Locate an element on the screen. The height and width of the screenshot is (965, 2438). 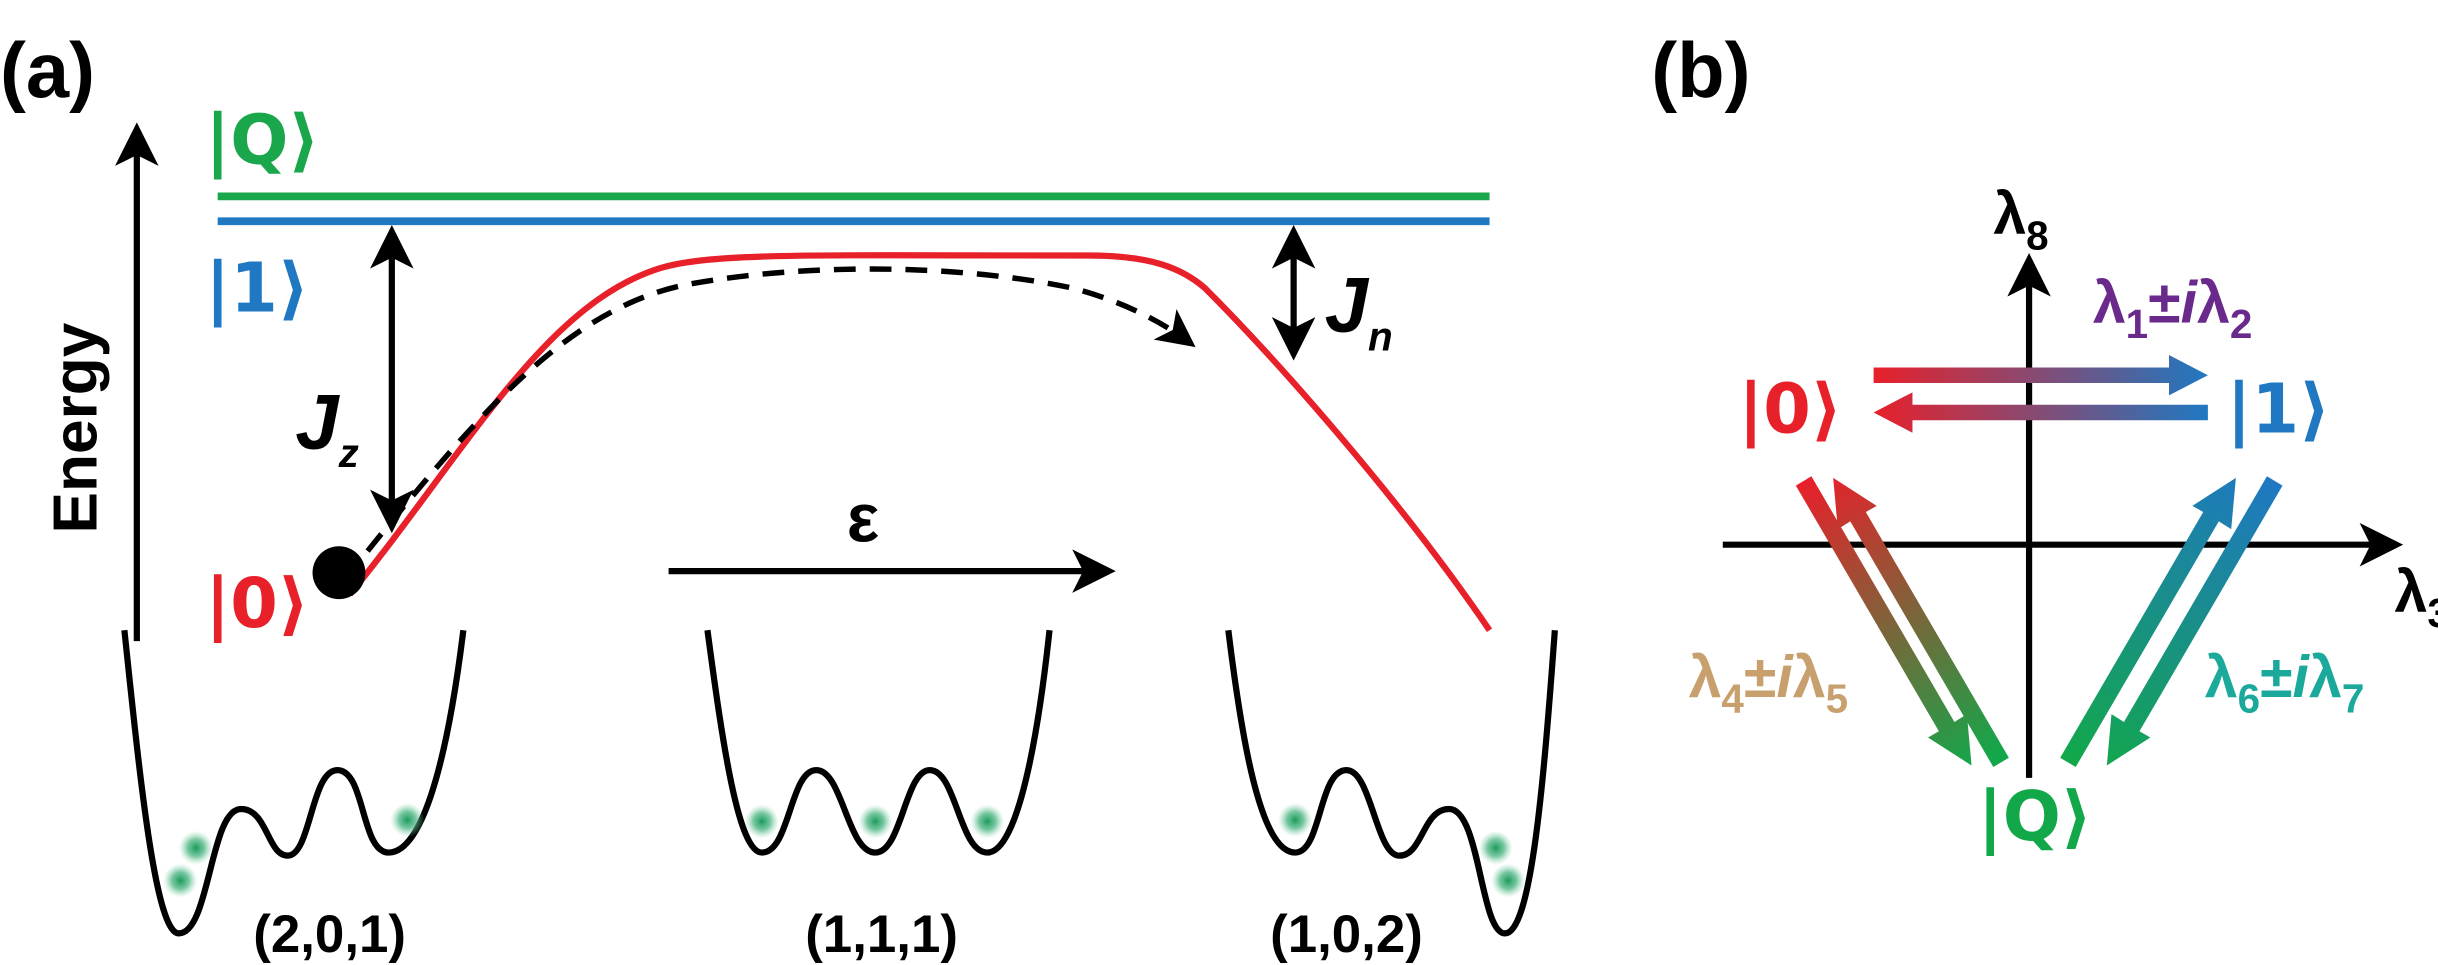
part: 1 is located at coordinates (2137, 324).